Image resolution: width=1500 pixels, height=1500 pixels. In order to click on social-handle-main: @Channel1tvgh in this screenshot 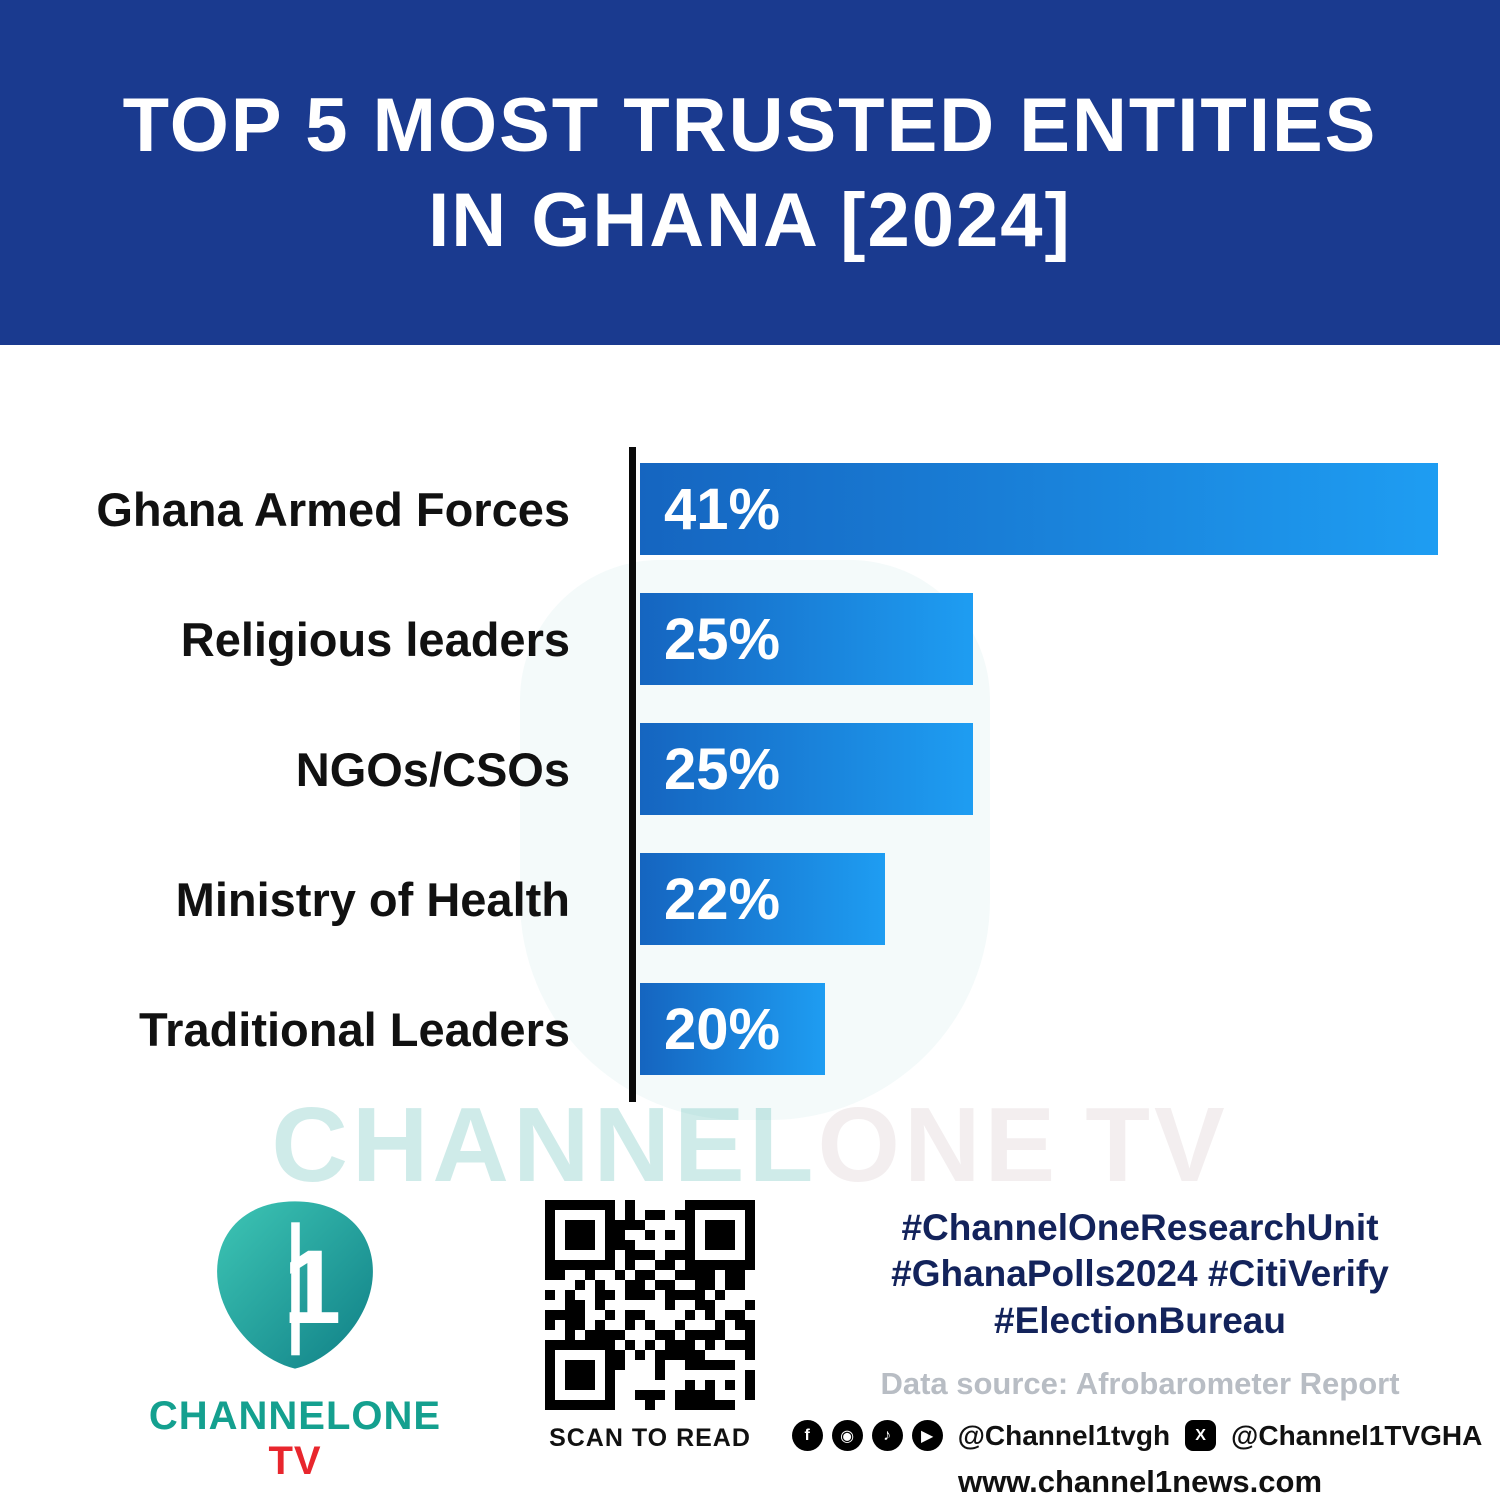, I will do `click(1064, 1435)`.